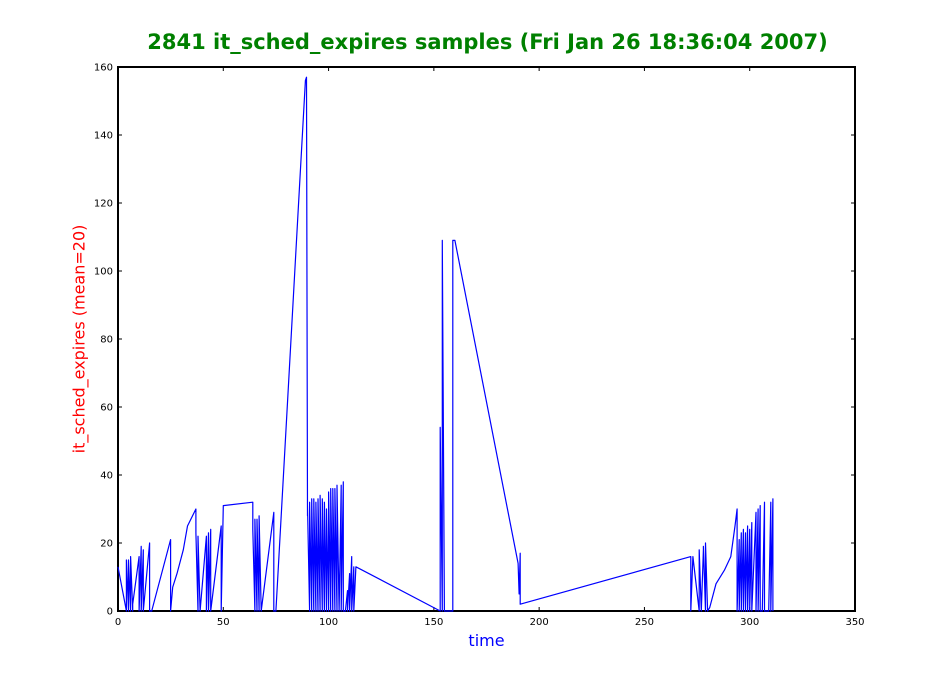 The image size is (950, 680). Describe the element at coordinates (106, 544) in the screenshot. I see `y-tick-label: 20` at that location.